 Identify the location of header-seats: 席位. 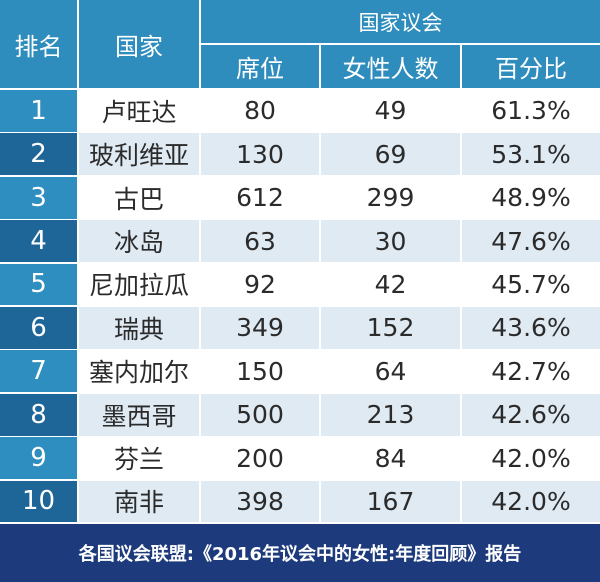
(260, 66).